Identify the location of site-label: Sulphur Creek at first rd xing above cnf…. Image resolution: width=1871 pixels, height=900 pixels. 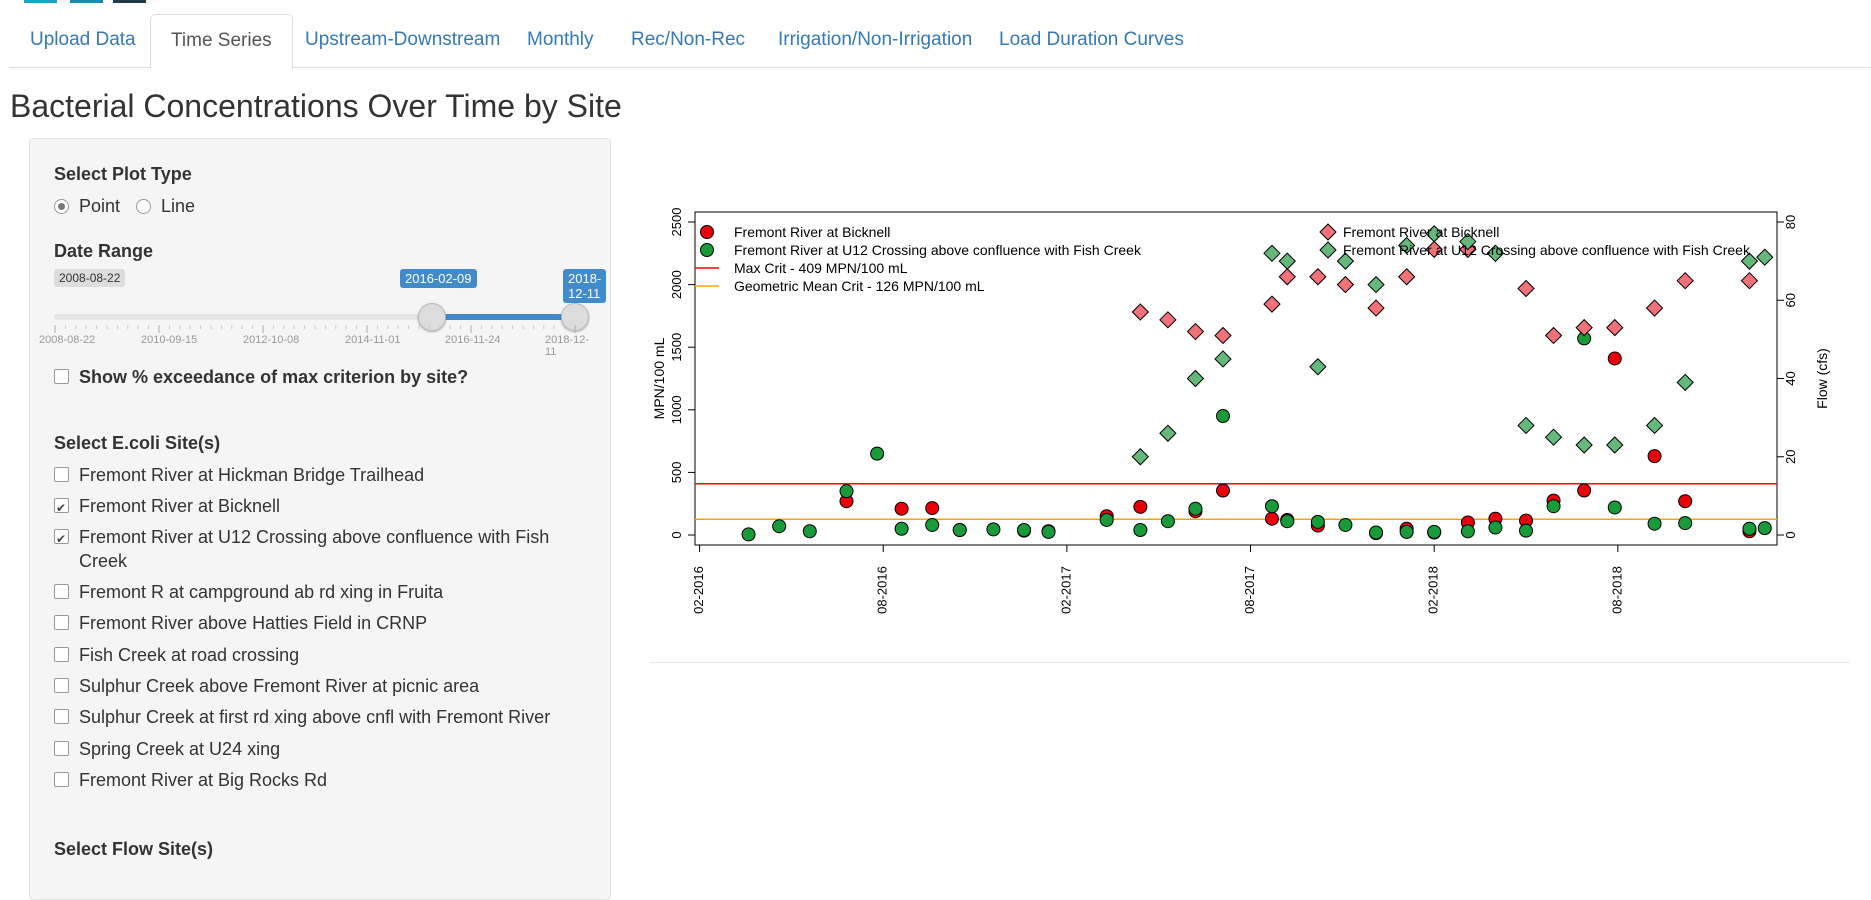
(315, 717).